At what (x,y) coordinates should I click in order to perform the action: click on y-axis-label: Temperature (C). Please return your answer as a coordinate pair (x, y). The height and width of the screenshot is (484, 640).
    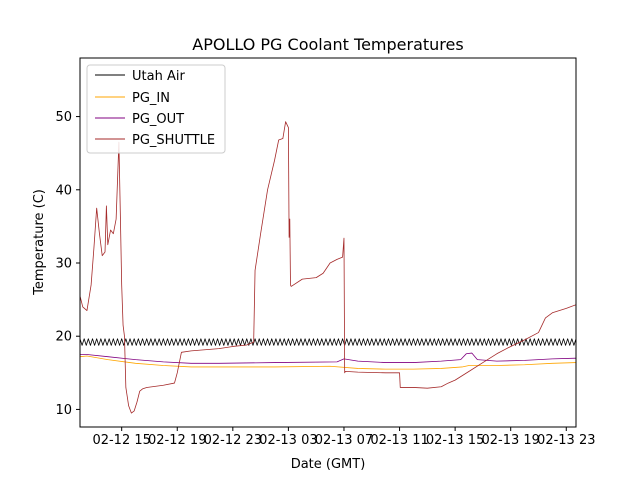
    Looking at the image, I should click on (39, 242).